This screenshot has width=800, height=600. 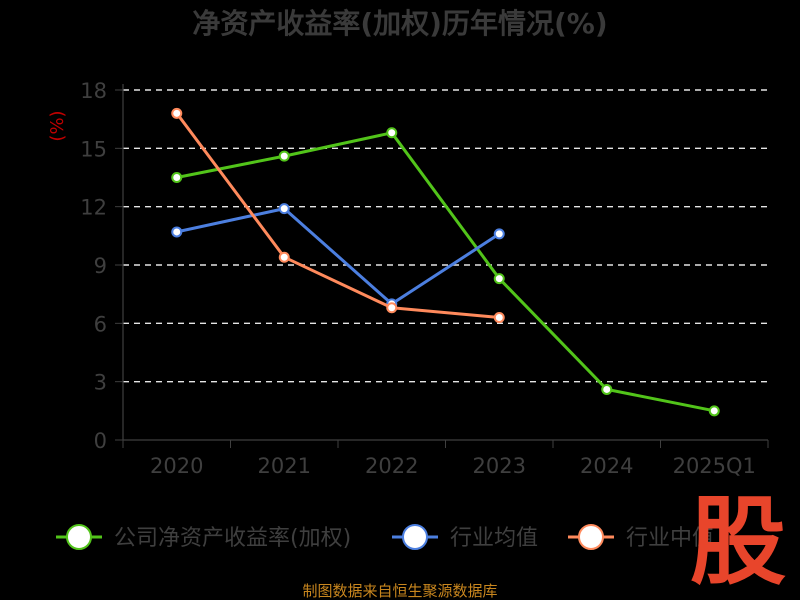 I want to click on legend-label-1: 行业均值, so click(x=494, y=538).